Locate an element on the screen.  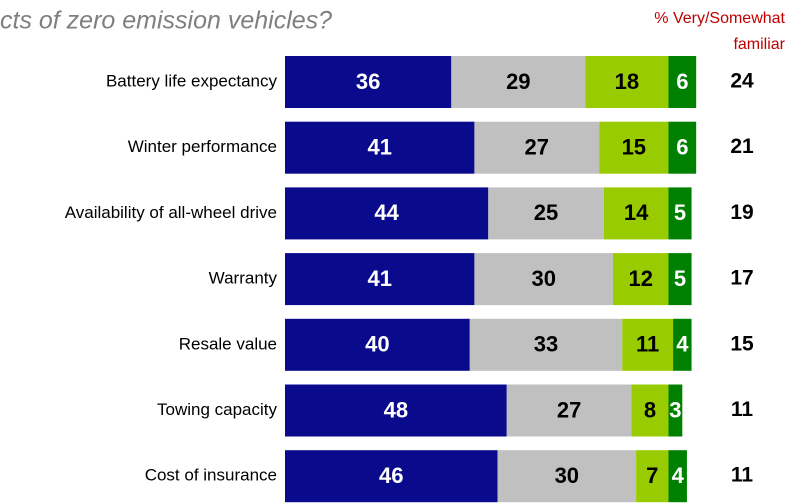
value-label: 18 is located at coordinates (627, 81).